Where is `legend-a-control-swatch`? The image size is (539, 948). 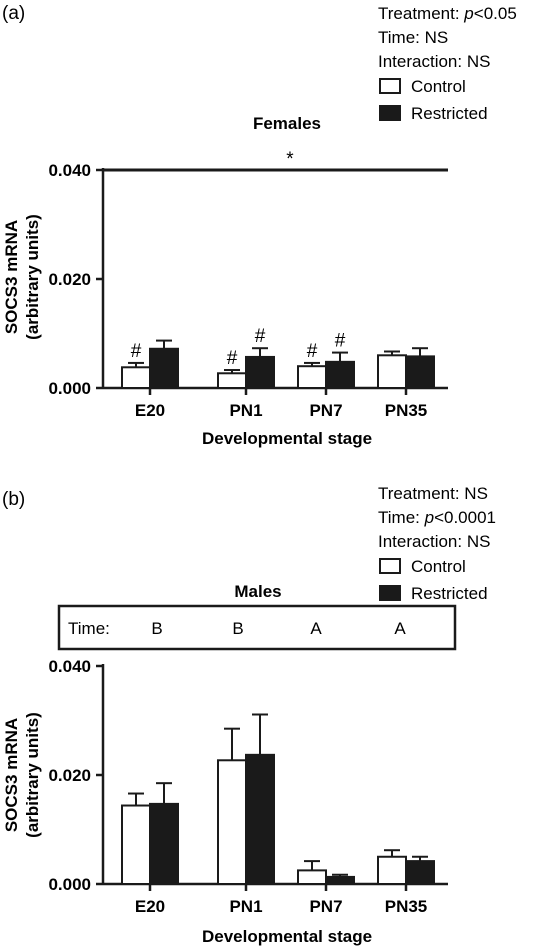
legend-a-control-swatch is located at coordinates (390, 86).